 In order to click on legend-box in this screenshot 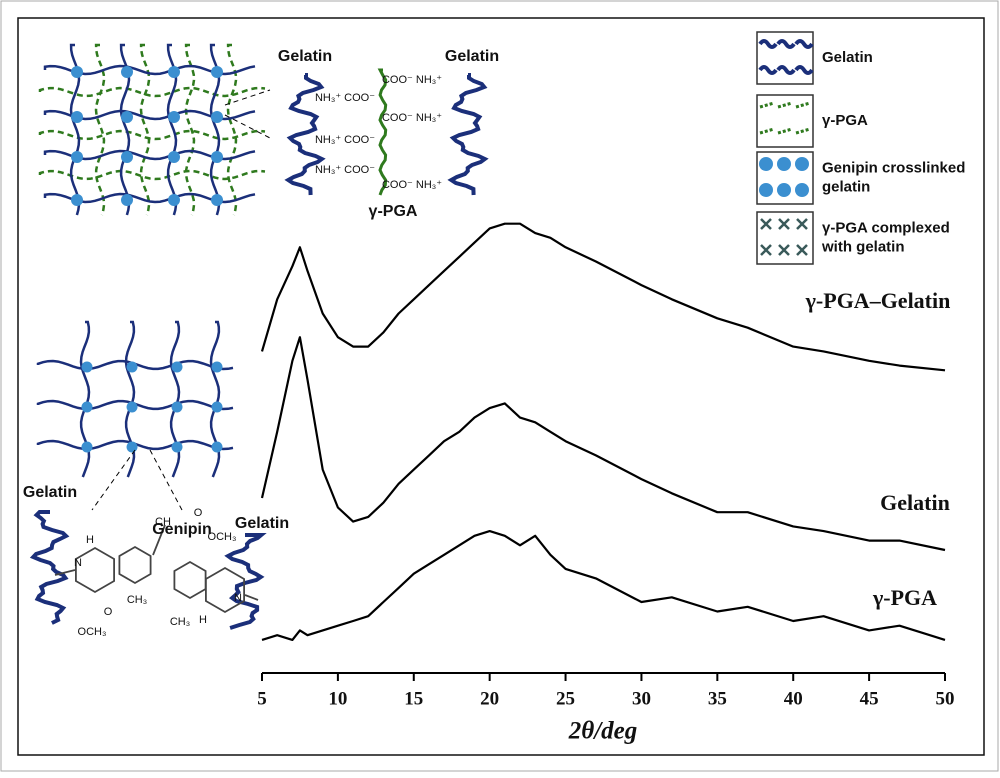, I will do `click(785, 121)`.